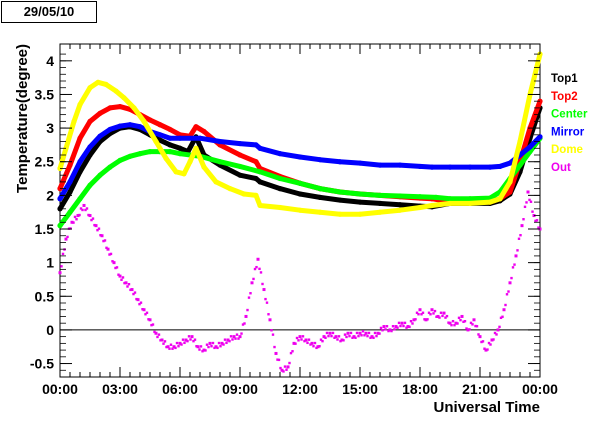  Describe the element at coordinates (564, 79) in the screenshot. I see `legend-entry-top1: Top1` at that location.